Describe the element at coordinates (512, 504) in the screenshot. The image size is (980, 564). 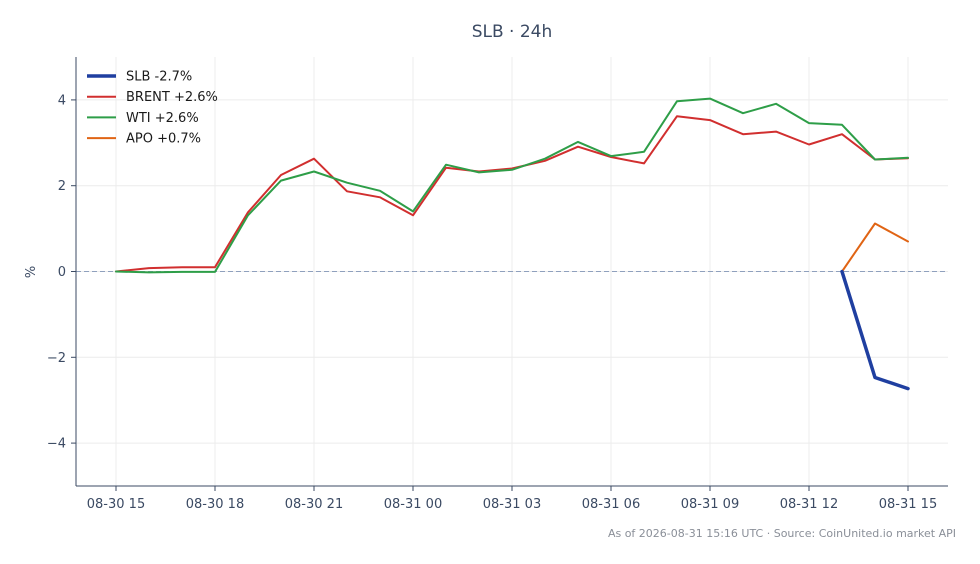
I see `x-tick-label: 08-31 03` at that location.